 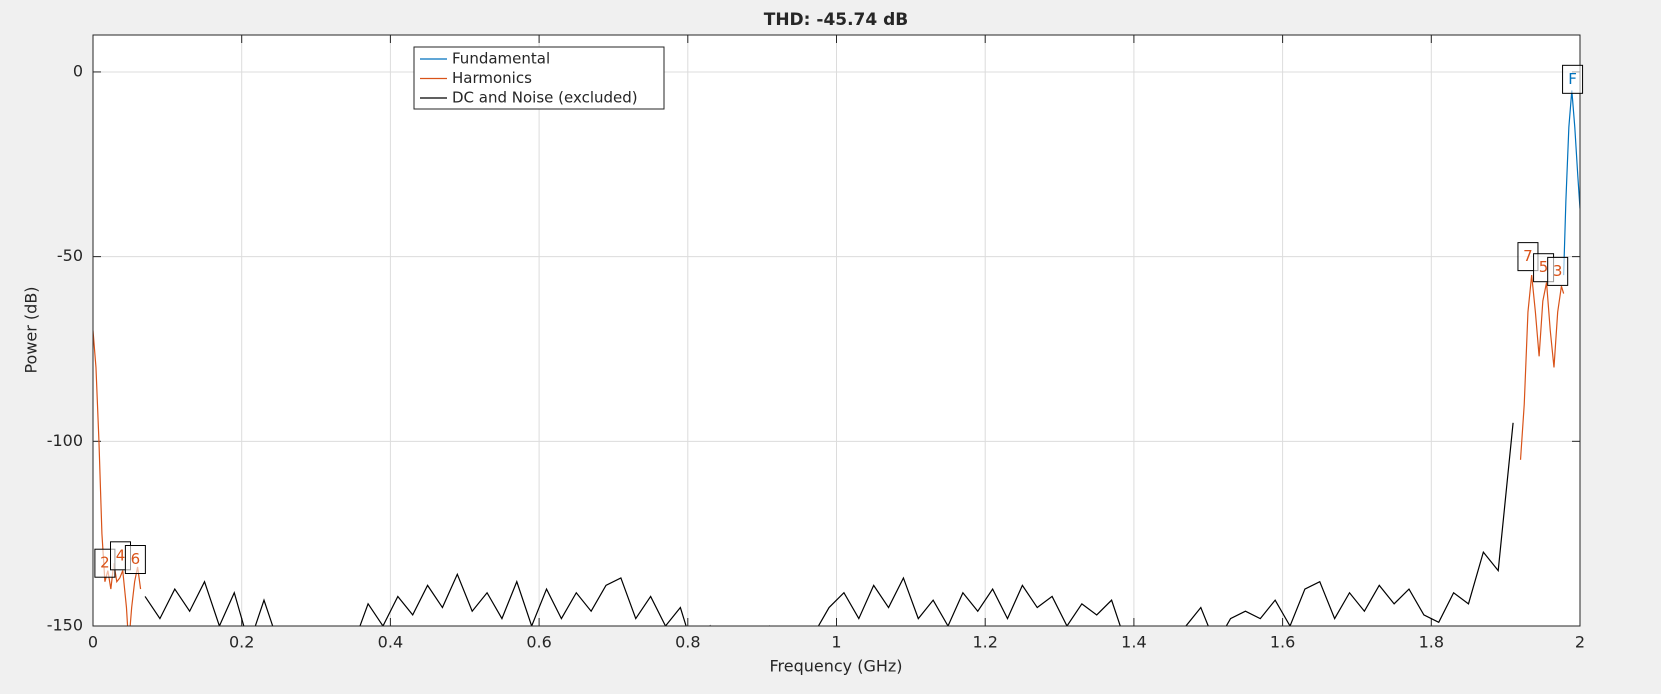 I want to click on legend-label: Fundamental, so click(x=501, y=59).